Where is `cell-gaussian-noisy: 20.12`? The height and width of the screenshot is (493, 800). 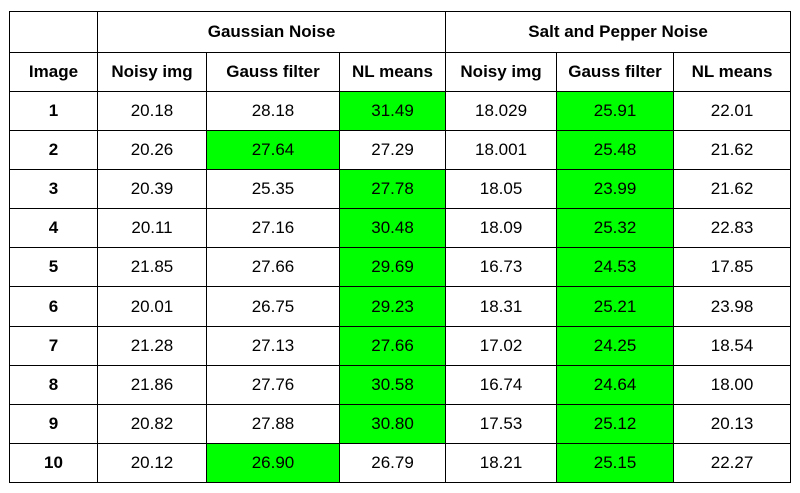 cell-gaussian-noisy: 20.12 is located at coordinates (152, 462).